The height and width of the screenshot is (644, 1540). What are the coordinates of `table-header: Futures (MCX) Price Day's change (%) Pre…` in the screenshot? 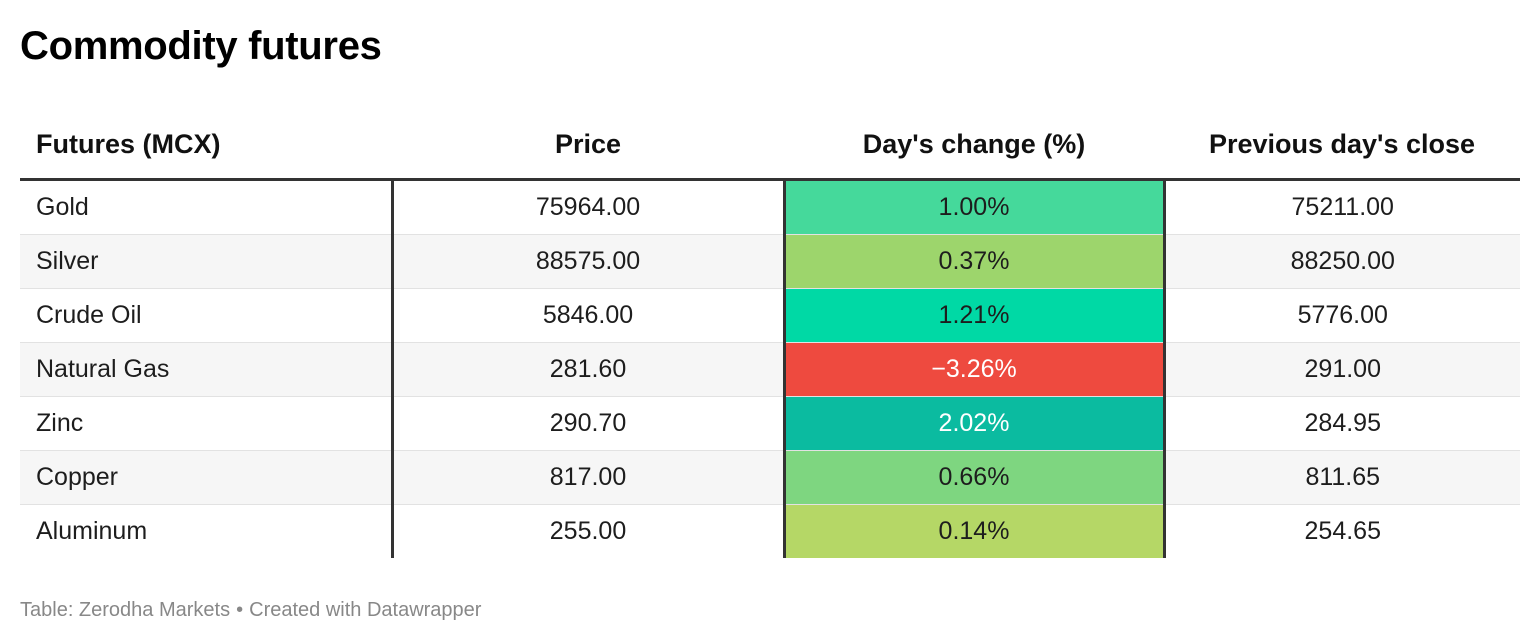 It's located at (770, 145).